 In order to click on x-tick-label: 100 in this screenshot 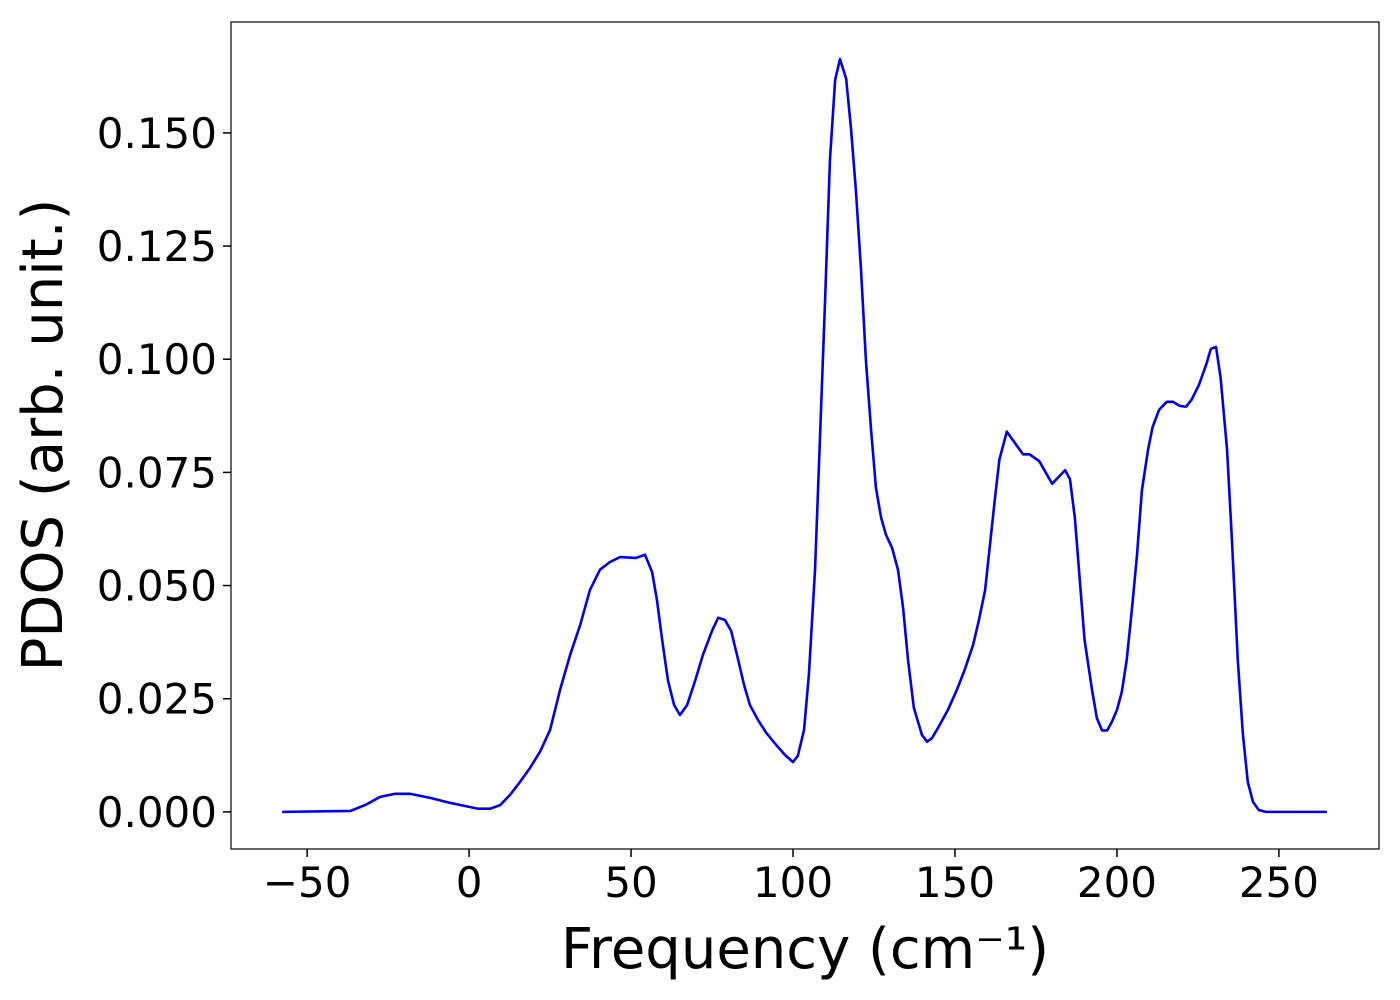, I will do `click(793, 882)`.